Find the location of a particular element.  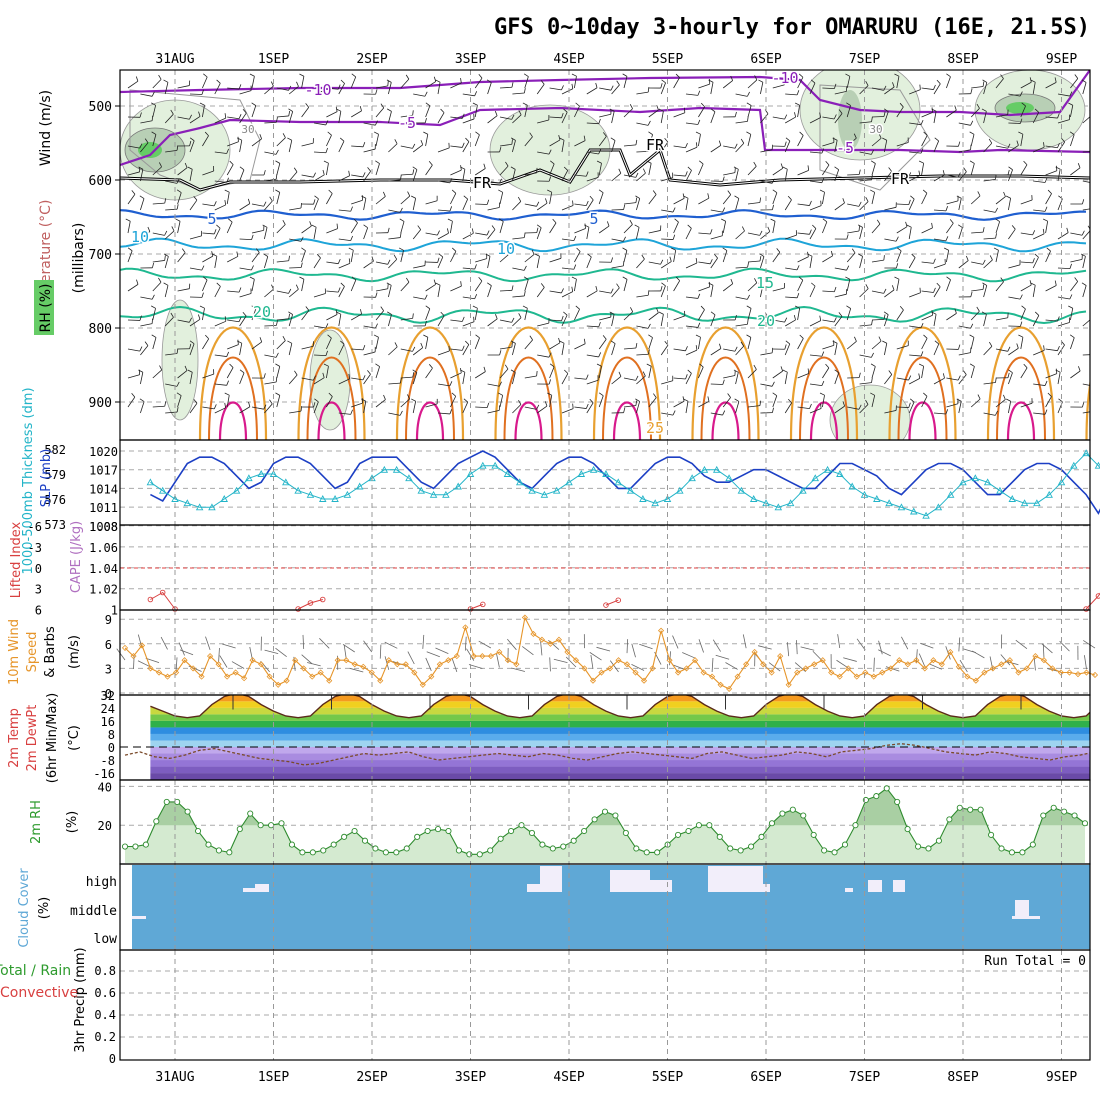

contour-label: 5 is located at coordinates (593, 219).